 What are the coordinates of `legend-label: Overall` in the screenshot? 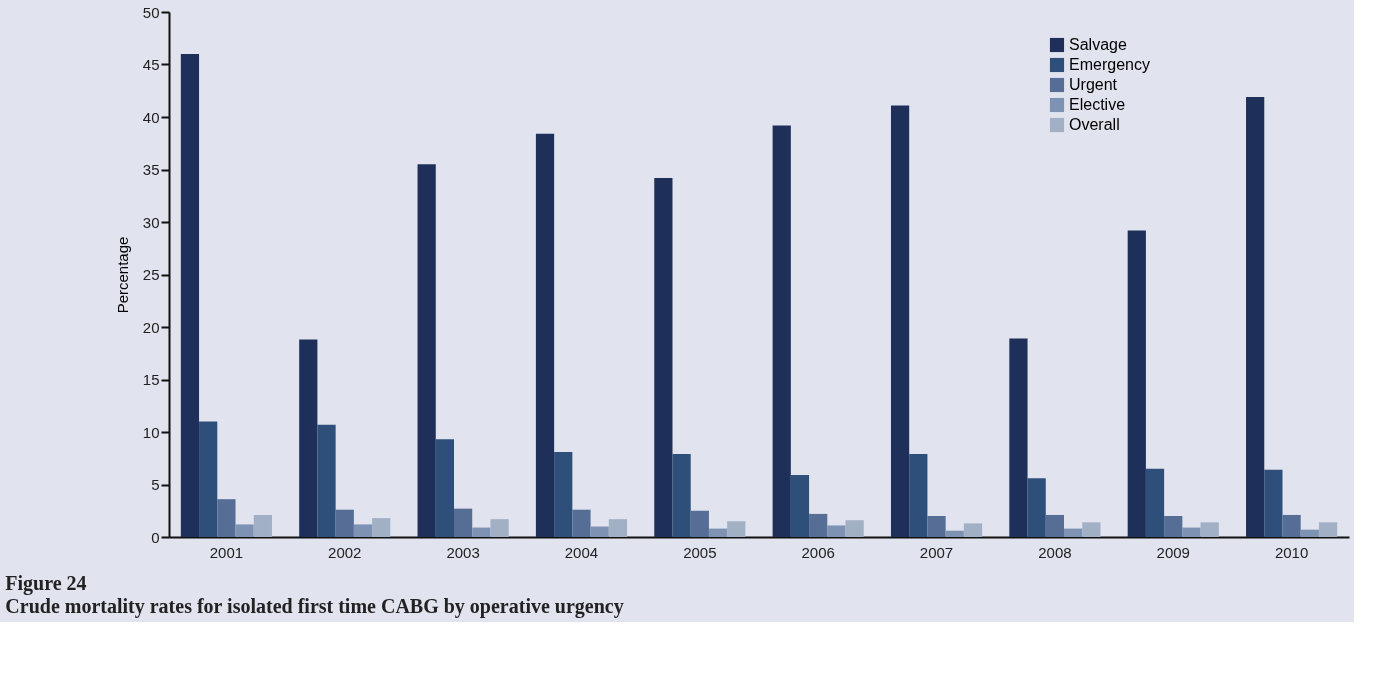 It's located at (1094, 124).